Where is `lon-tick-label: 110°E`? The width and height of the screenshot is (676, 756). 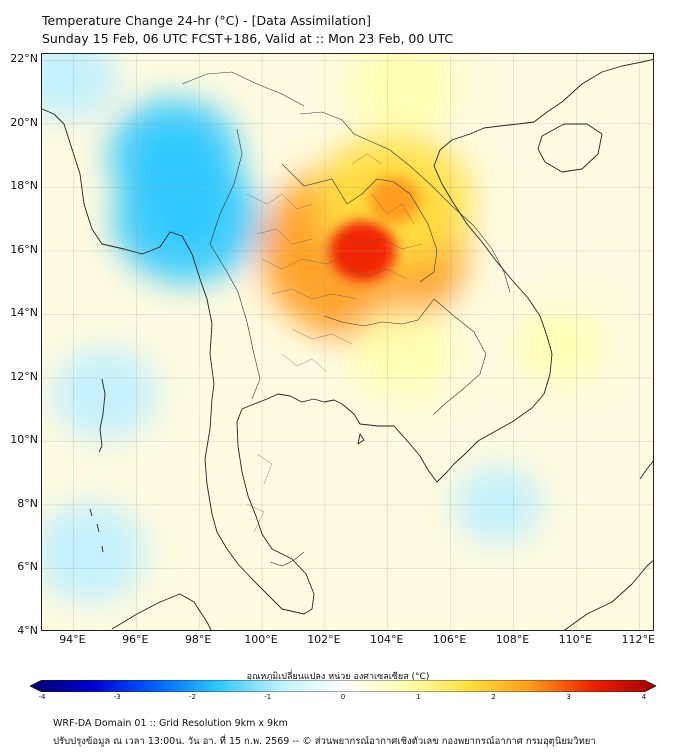
lon-tick-label: 110°E is located at coordinates (575, 639).